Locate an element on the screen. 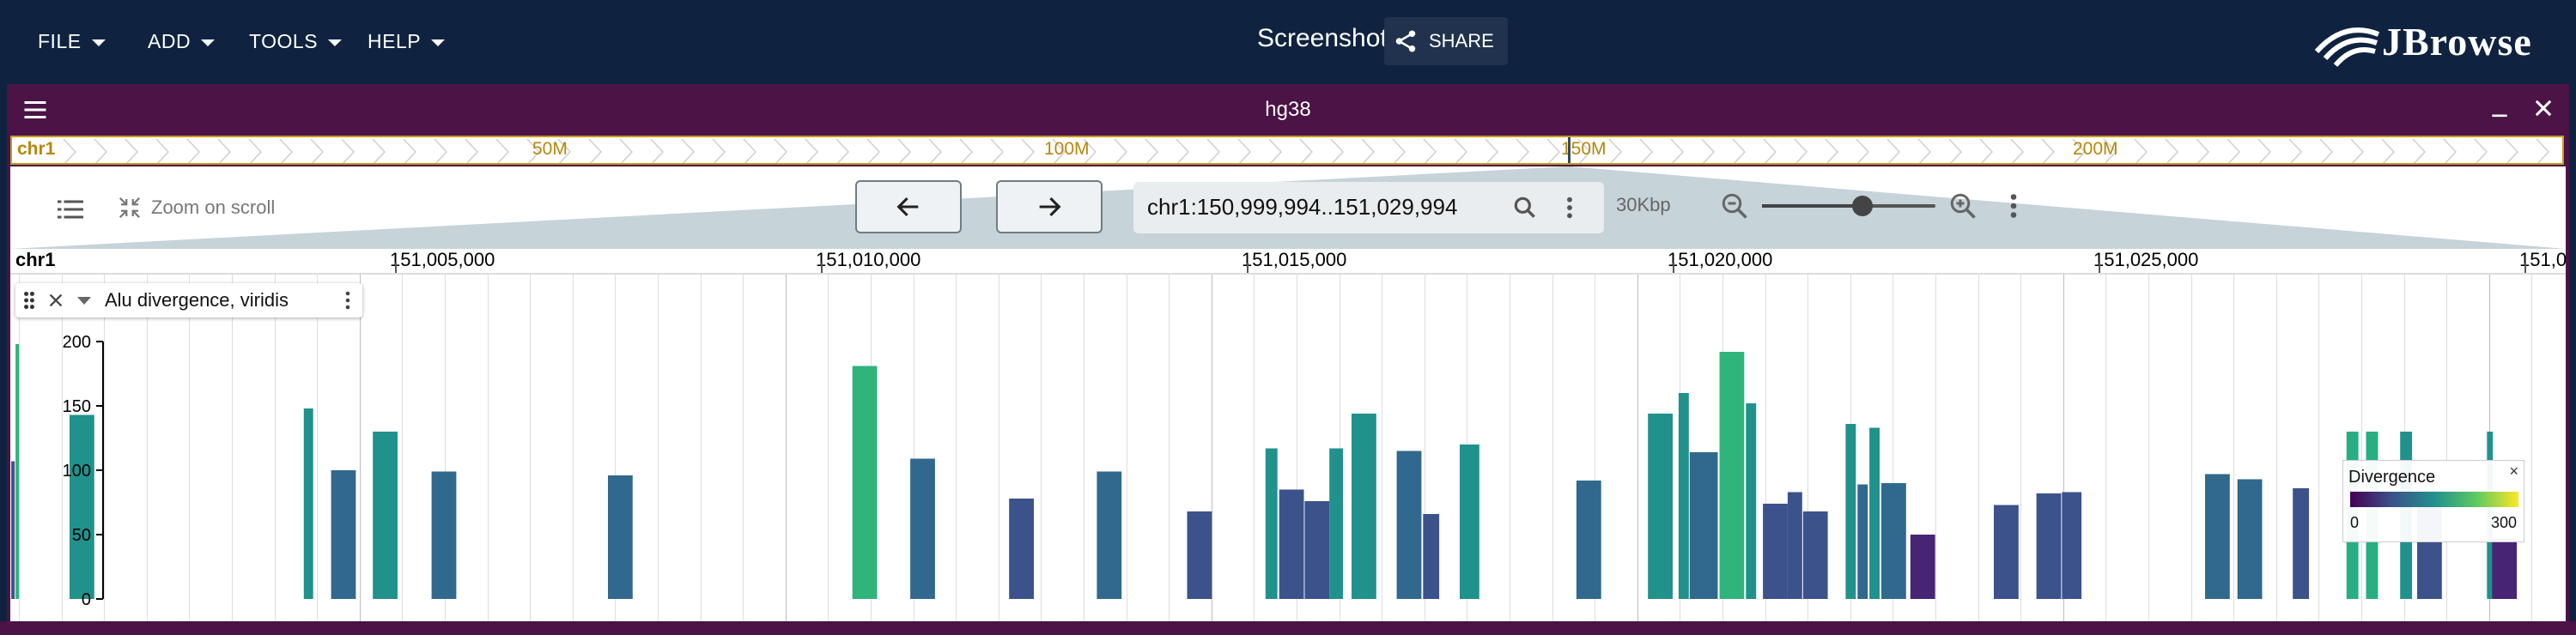 This screenshot has height=635, width=2576. pan-right-button is located at coordinates (1049, 206).